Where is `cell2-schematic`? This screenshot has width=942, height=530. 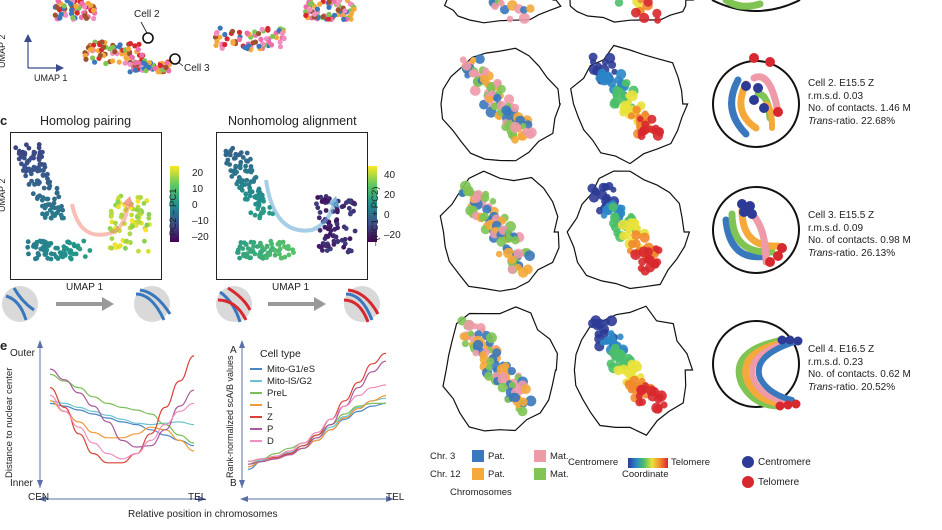
cell2-schematic is located at coordinates (756, 100).